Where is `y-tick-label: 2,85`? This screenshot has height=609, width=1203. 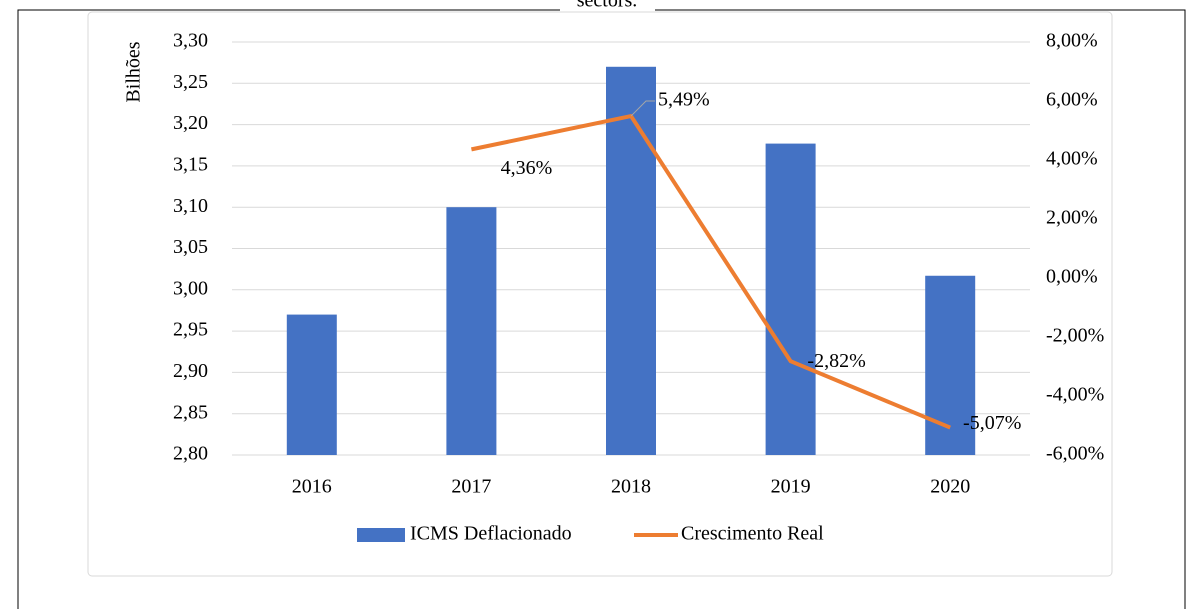
y-tick-label: 2,85 is located at coordinates (190, 412).